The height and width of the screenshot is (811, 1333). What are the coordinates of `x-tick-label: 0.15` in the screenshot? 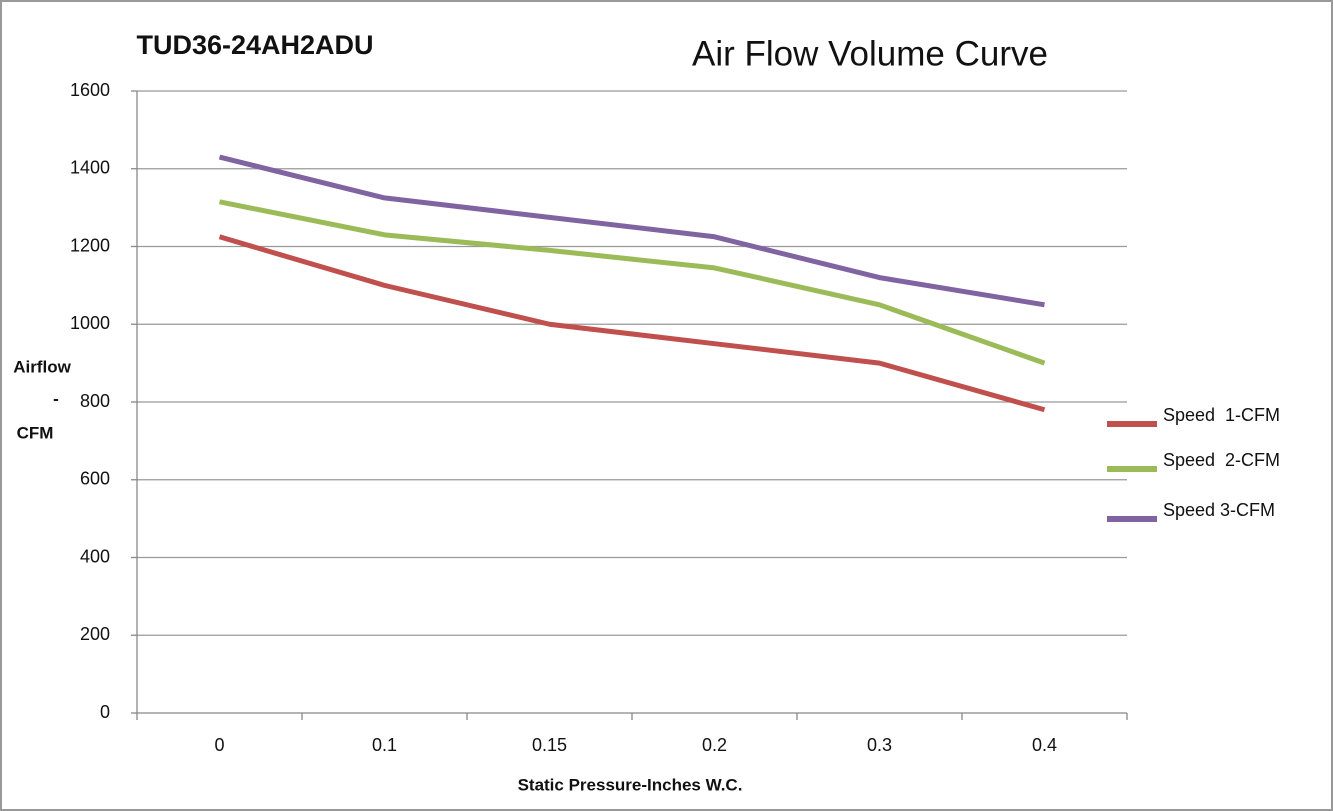 It's located at (549, 745).